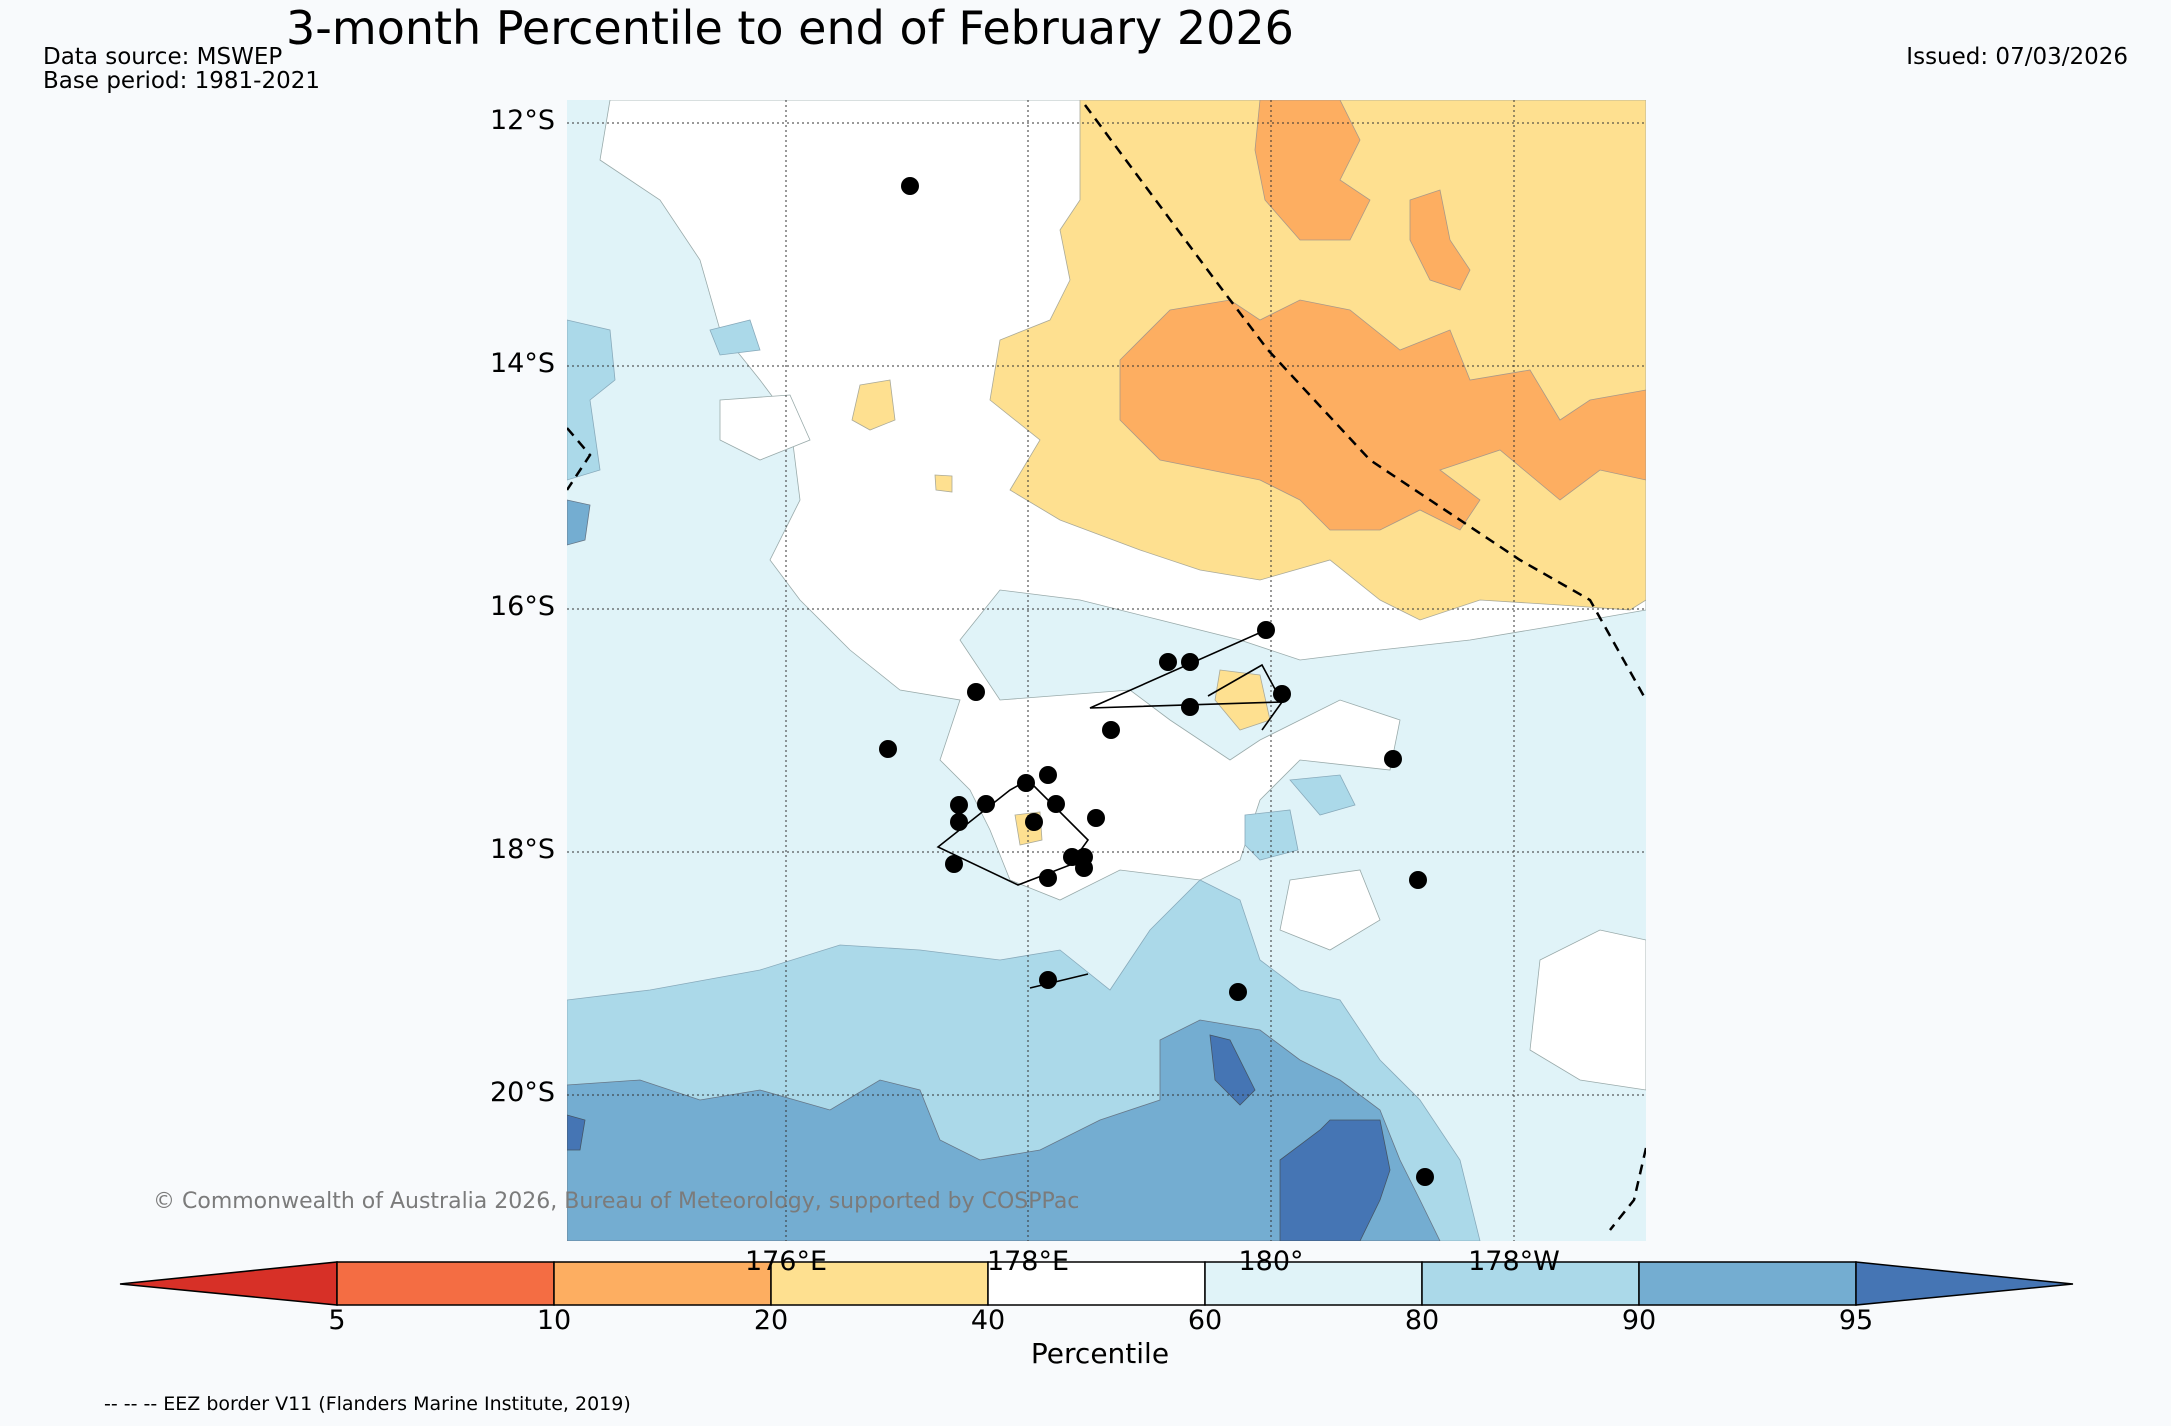  What do you see at coordinates (554, 1320) in the screenshot?
I see `colorbar-tick-10: 10` at bounding box center [554, 1320].